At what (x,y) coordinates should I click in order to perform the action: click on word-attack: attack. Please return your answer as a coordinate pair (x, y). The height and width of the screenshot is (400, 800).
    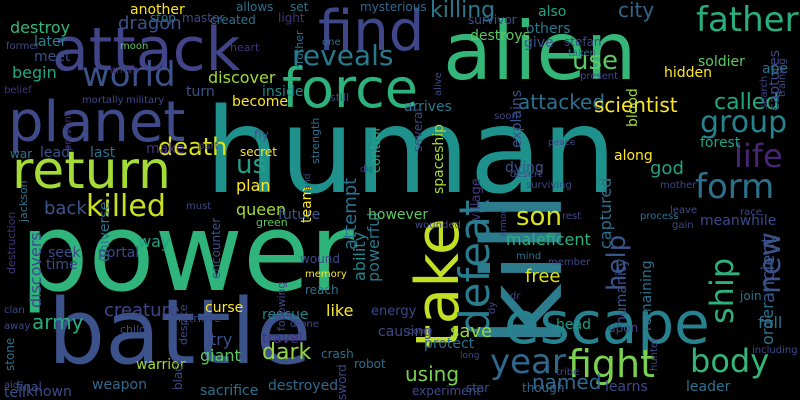
    Looking at the image, I should click on (146, 50).